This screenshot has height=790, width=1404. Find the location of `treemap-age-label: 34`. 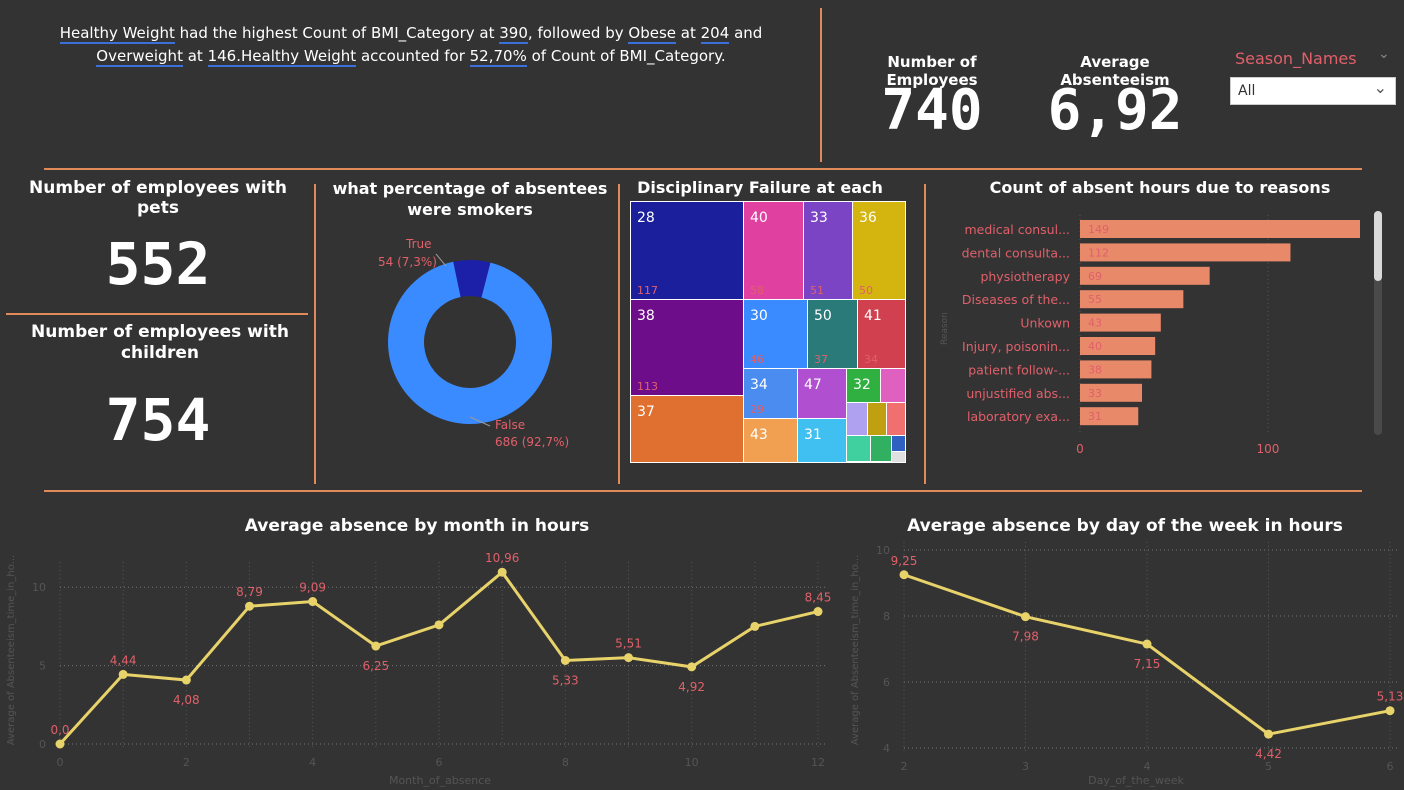

treemap-age-label: 34 is located at coordinates (759, 385).